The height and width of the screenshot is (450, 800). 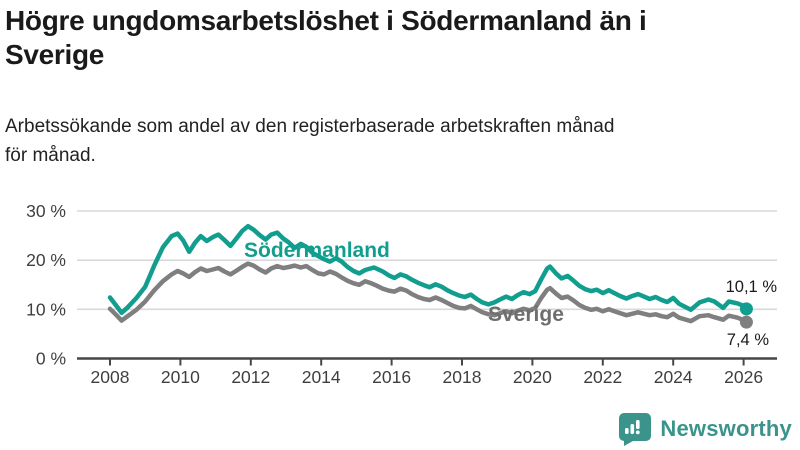 What do you see at coordinates (46, 211) in the screenshot?
I see `y-tick-label: 30 %` at bounding box center [46, 211].